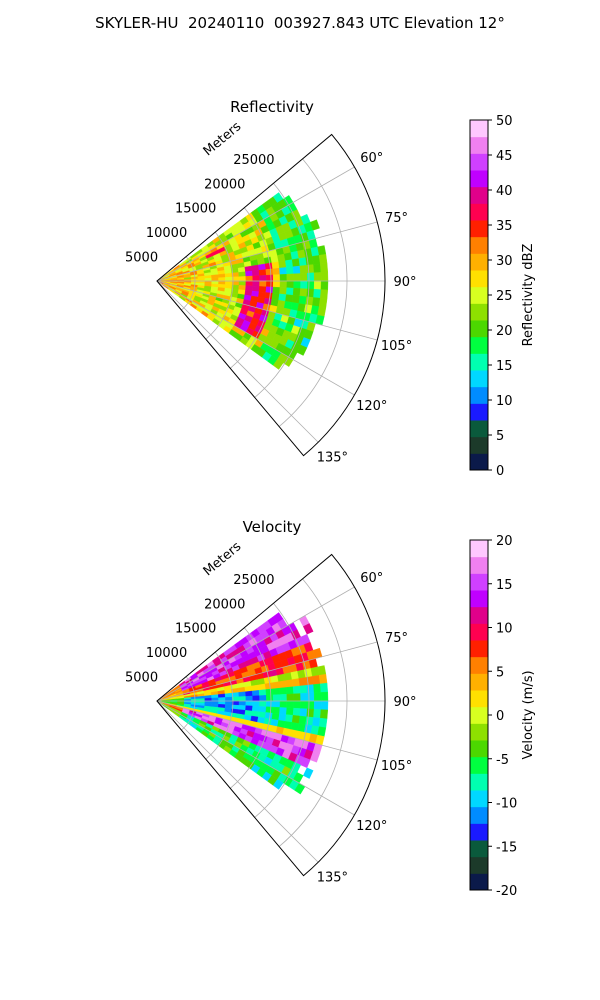 Image resolution: width=600 pixels, height=1000 pixels. I want to click on colorbar-tick-label: 25, so click(504, 296).